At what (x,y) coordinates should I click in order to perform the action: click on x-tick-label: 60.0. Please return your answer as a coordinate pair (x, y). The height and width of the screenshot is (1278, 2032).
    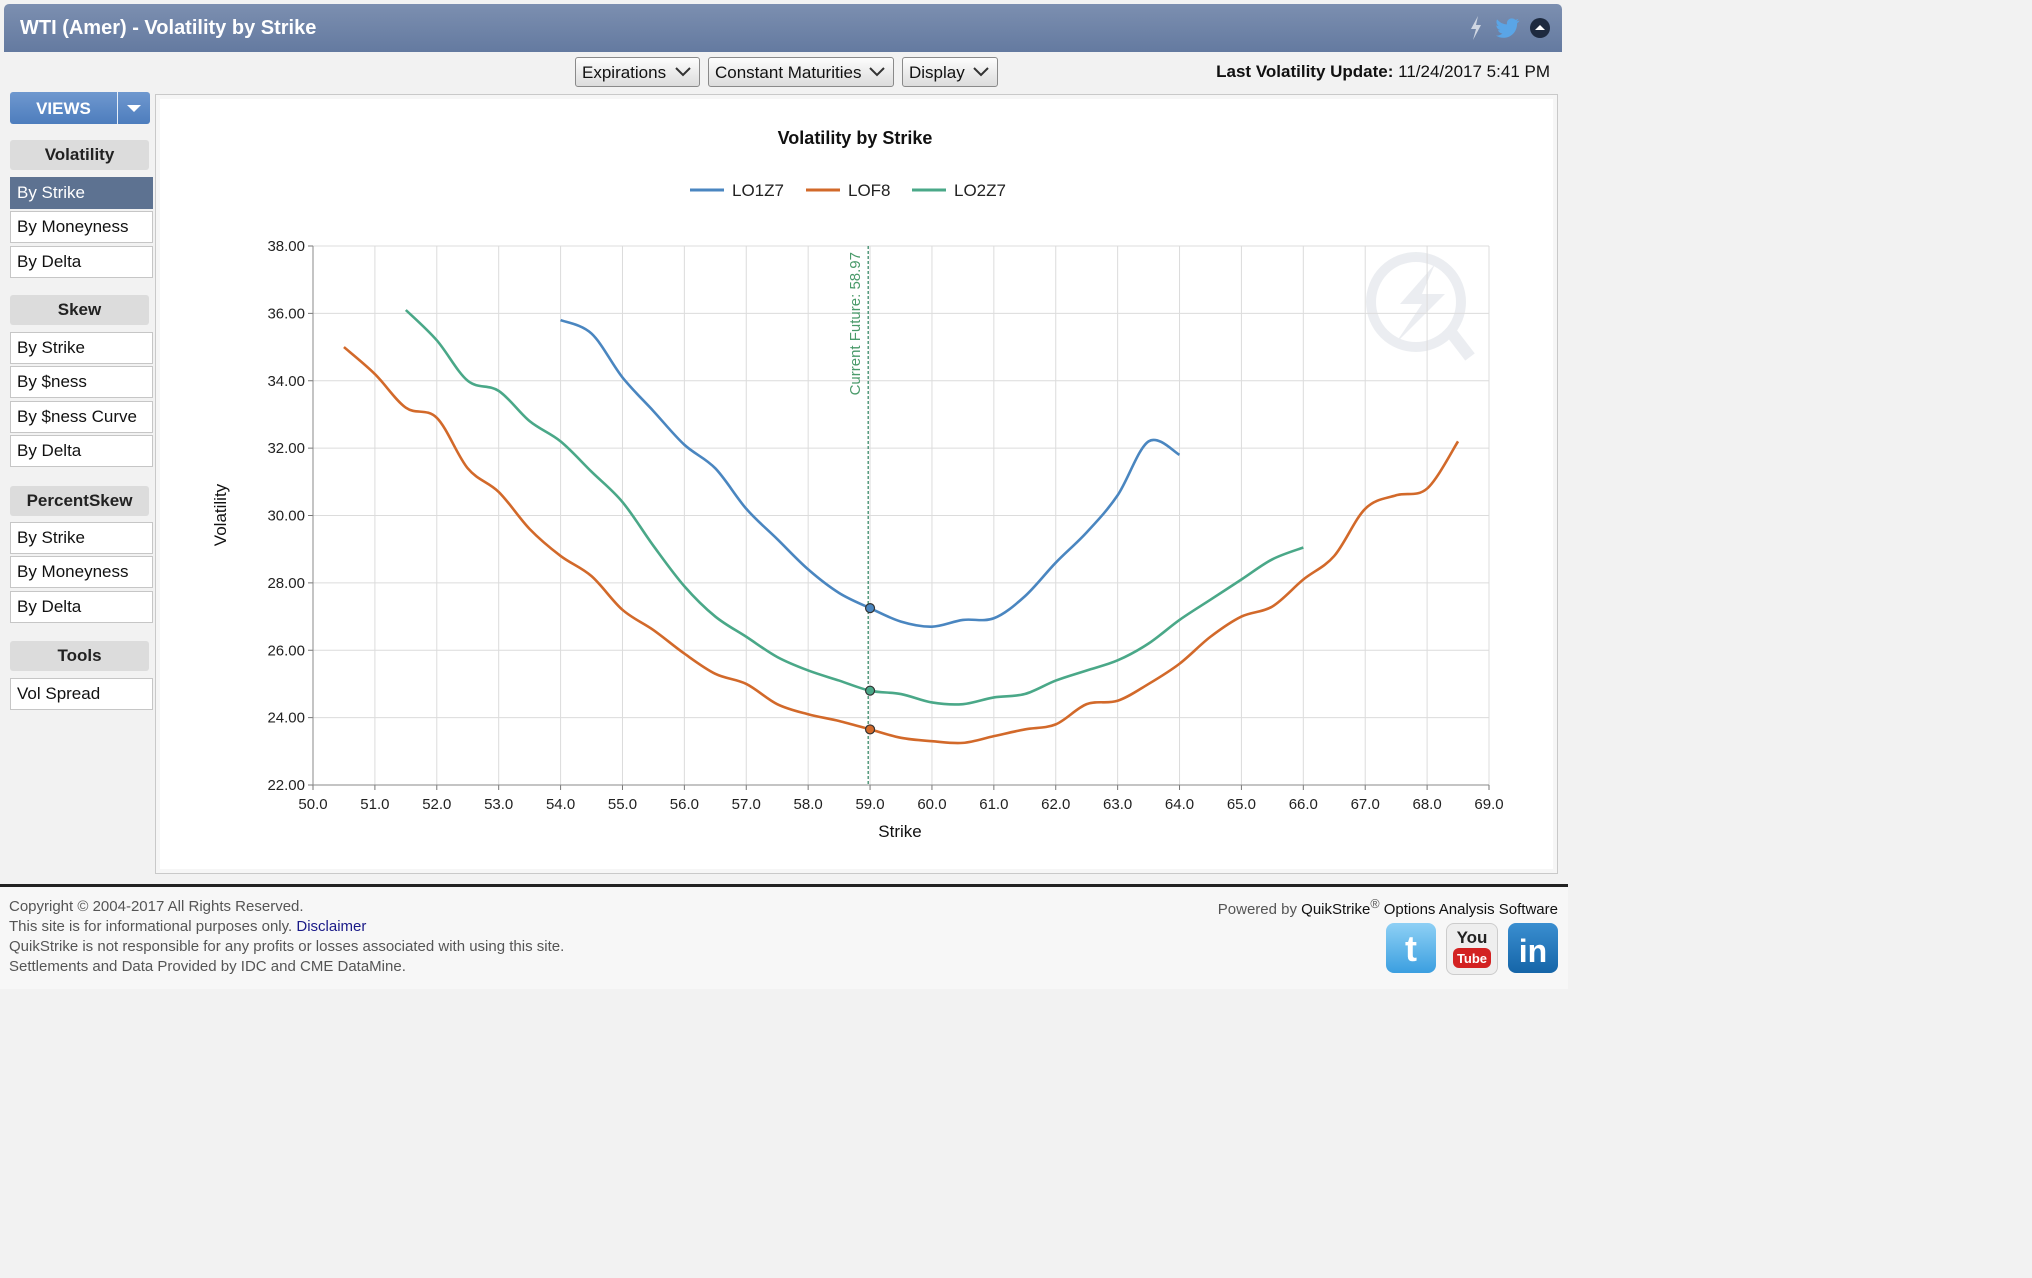
    Looking at the image, I should click on (931, 804).